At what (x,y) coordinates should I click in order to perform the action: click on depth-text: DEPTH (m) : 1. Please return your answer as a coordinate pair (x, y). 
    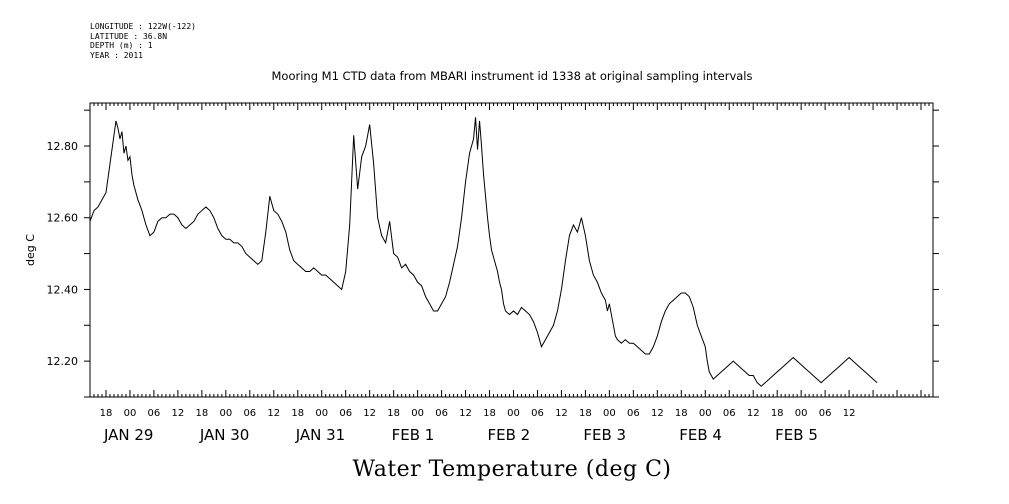
    Looking at the image, I should click on (121, 45).